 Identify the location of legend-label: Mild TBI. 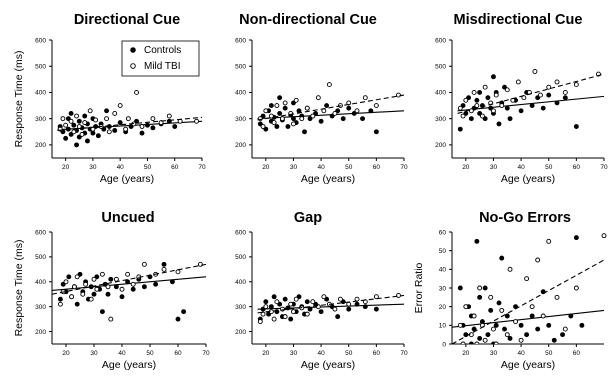
(162, 66).